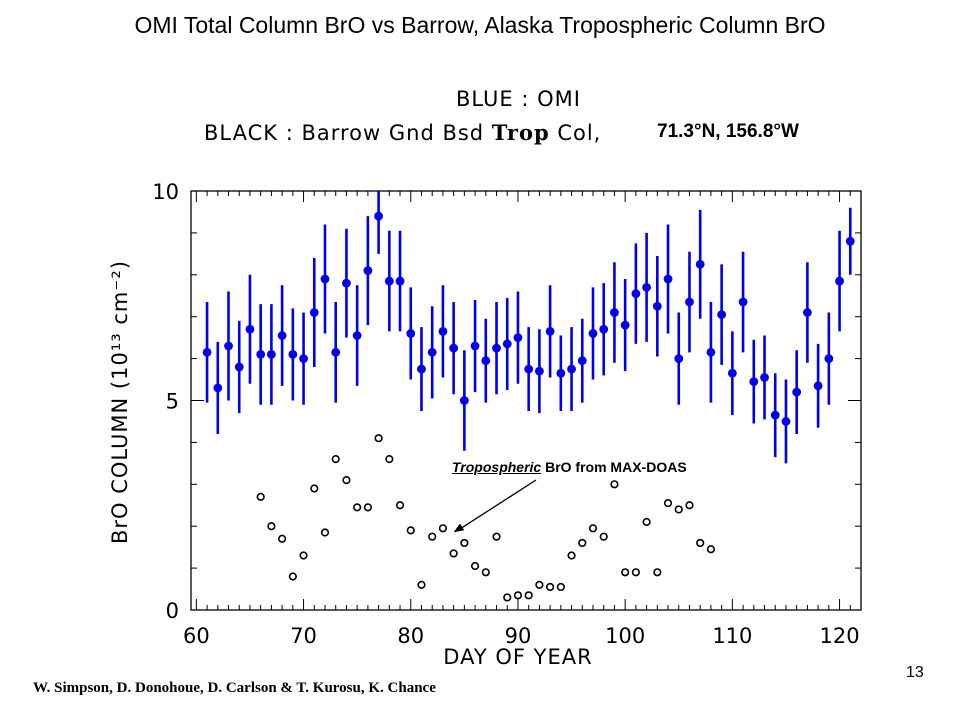 This screenshot has height=720, width=960. Describe the element at coordinates (165, 192) in the screenshot. I see `y-tick-label: 10` at that location.